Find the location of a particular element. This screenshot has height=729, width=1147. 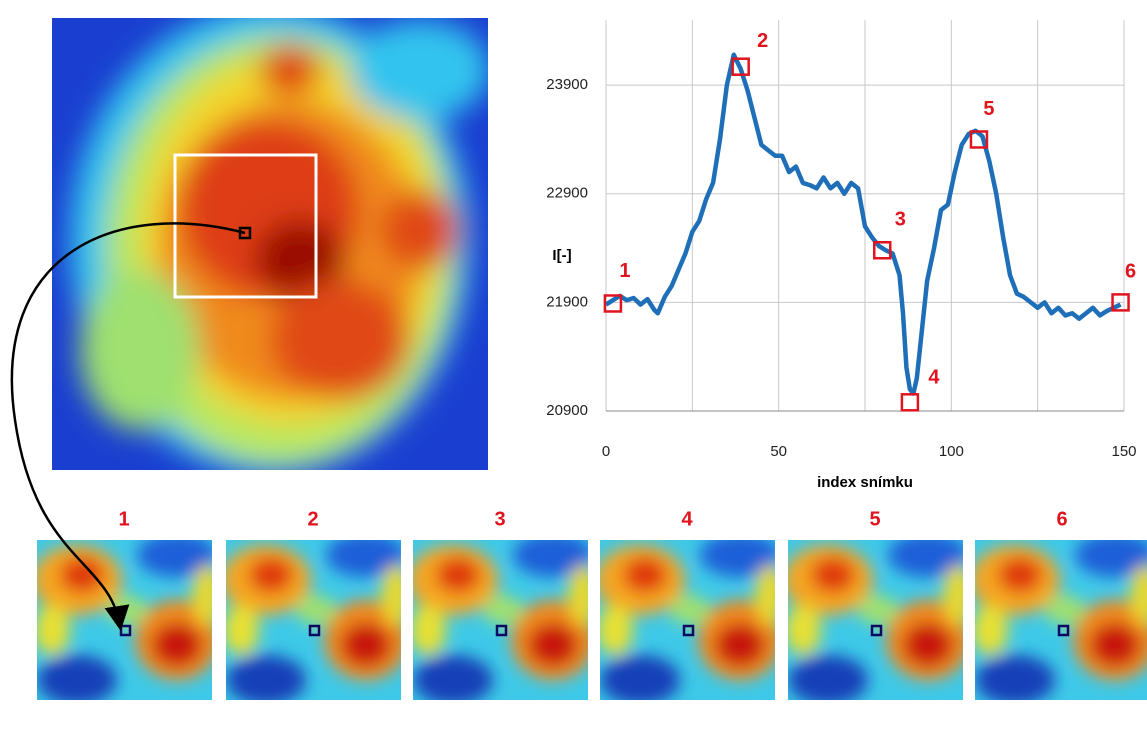

thumbnail-label: 1 is located at coordinates (123, 519).